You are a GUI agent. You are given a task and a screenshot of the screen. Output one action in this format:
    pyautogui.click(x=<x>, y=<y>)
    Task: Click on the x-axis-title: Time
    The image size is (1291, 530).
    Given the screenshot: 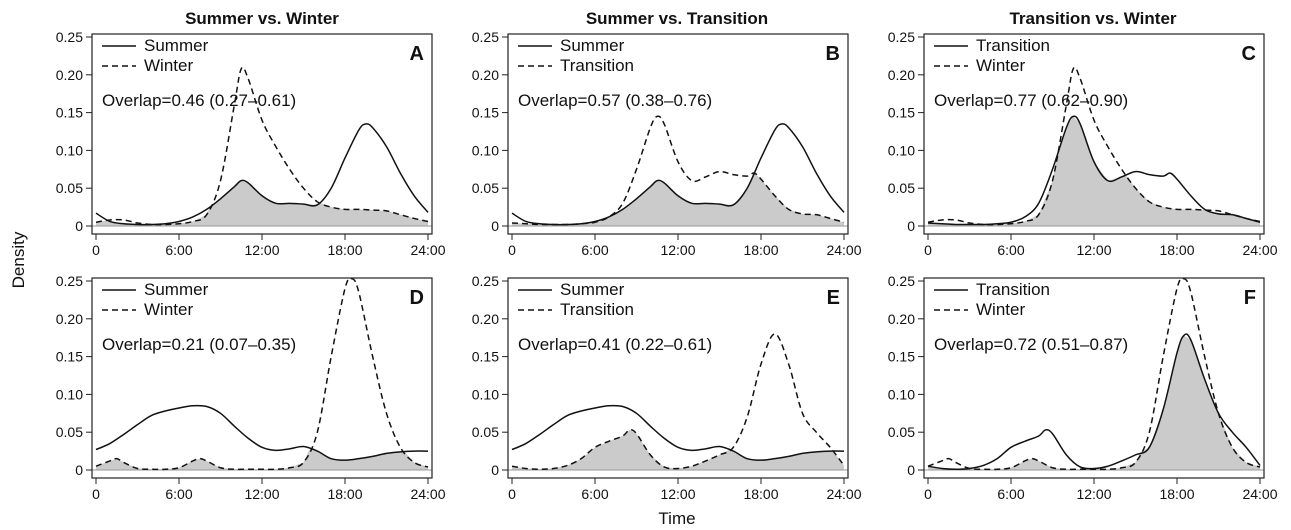 What is the action you would take?
    pyautogui.click(x=676, y=518)
    